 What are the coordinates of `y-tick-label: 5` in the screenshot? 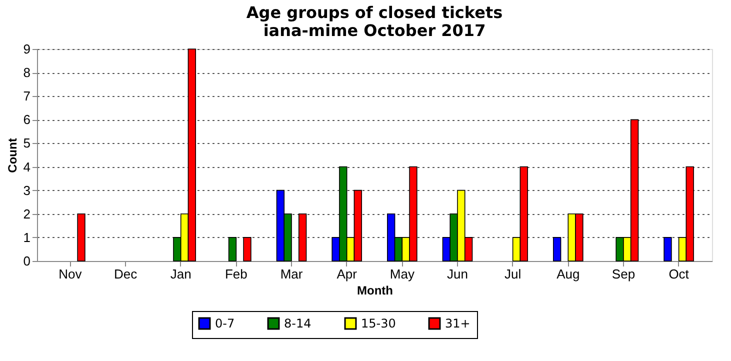 It's located at (26, 143).